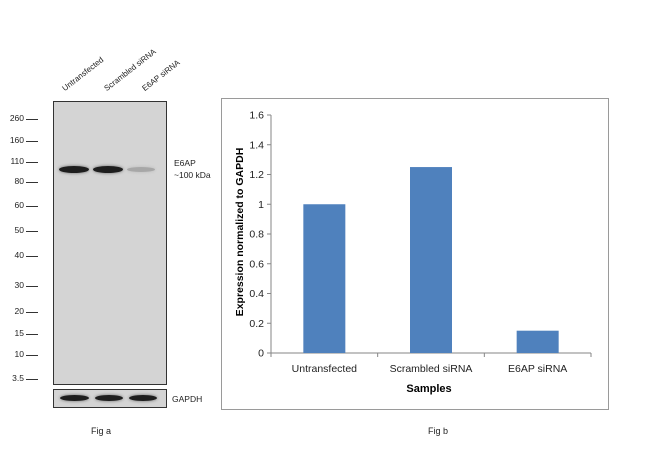 The image size is (650, 472). Describe the element at coordinates (240, 232) in the screenshot. I see `y-axis-label: Expression normalized to GAPDH` at that location.